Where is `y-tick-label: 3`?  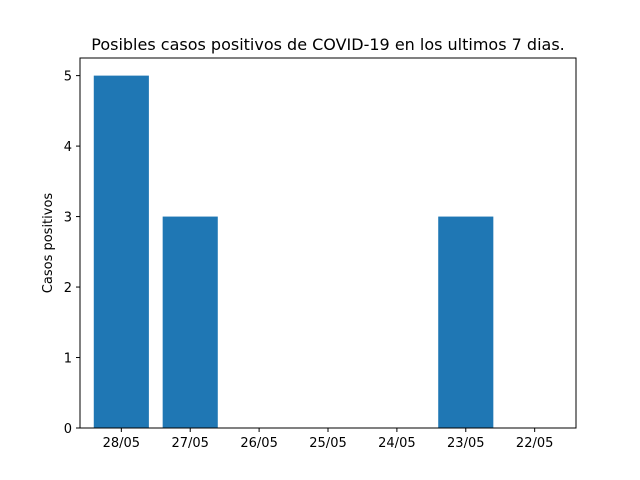 y-tick-label: 3 is located at coordinates (68, 218).